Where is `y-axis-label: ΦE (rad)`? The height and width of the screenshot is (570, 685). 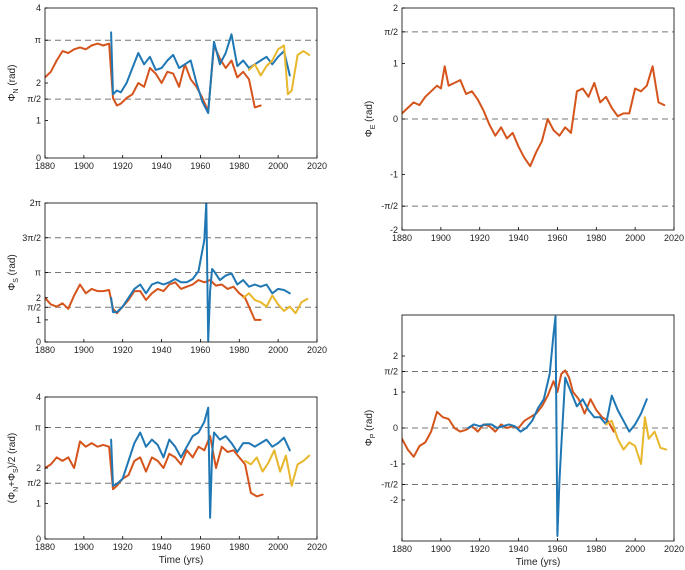 y-axis-label: ΦE (rad) is located at coordinates (370, 119).